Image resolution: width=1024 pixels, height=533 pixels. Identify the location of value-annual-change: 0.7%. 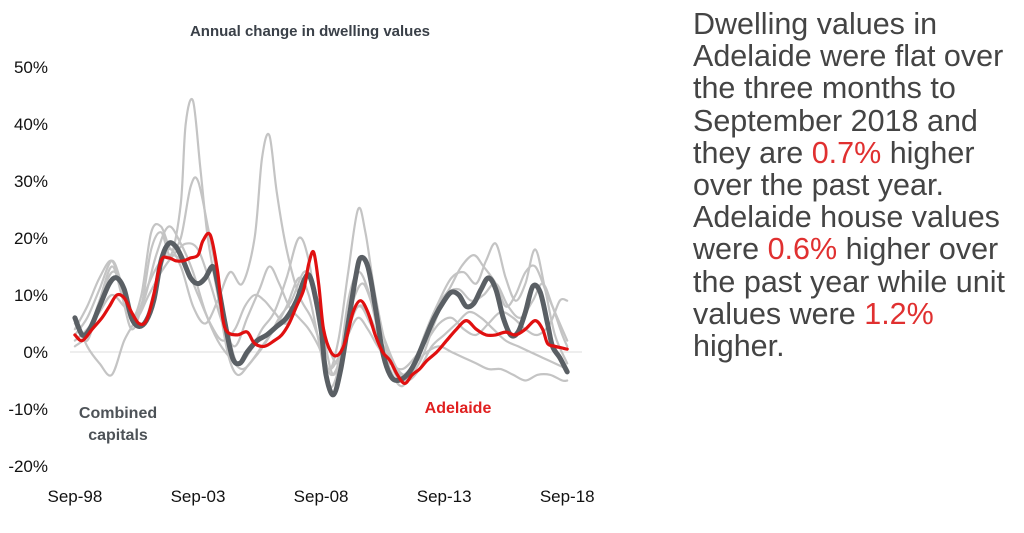
(846, 152).